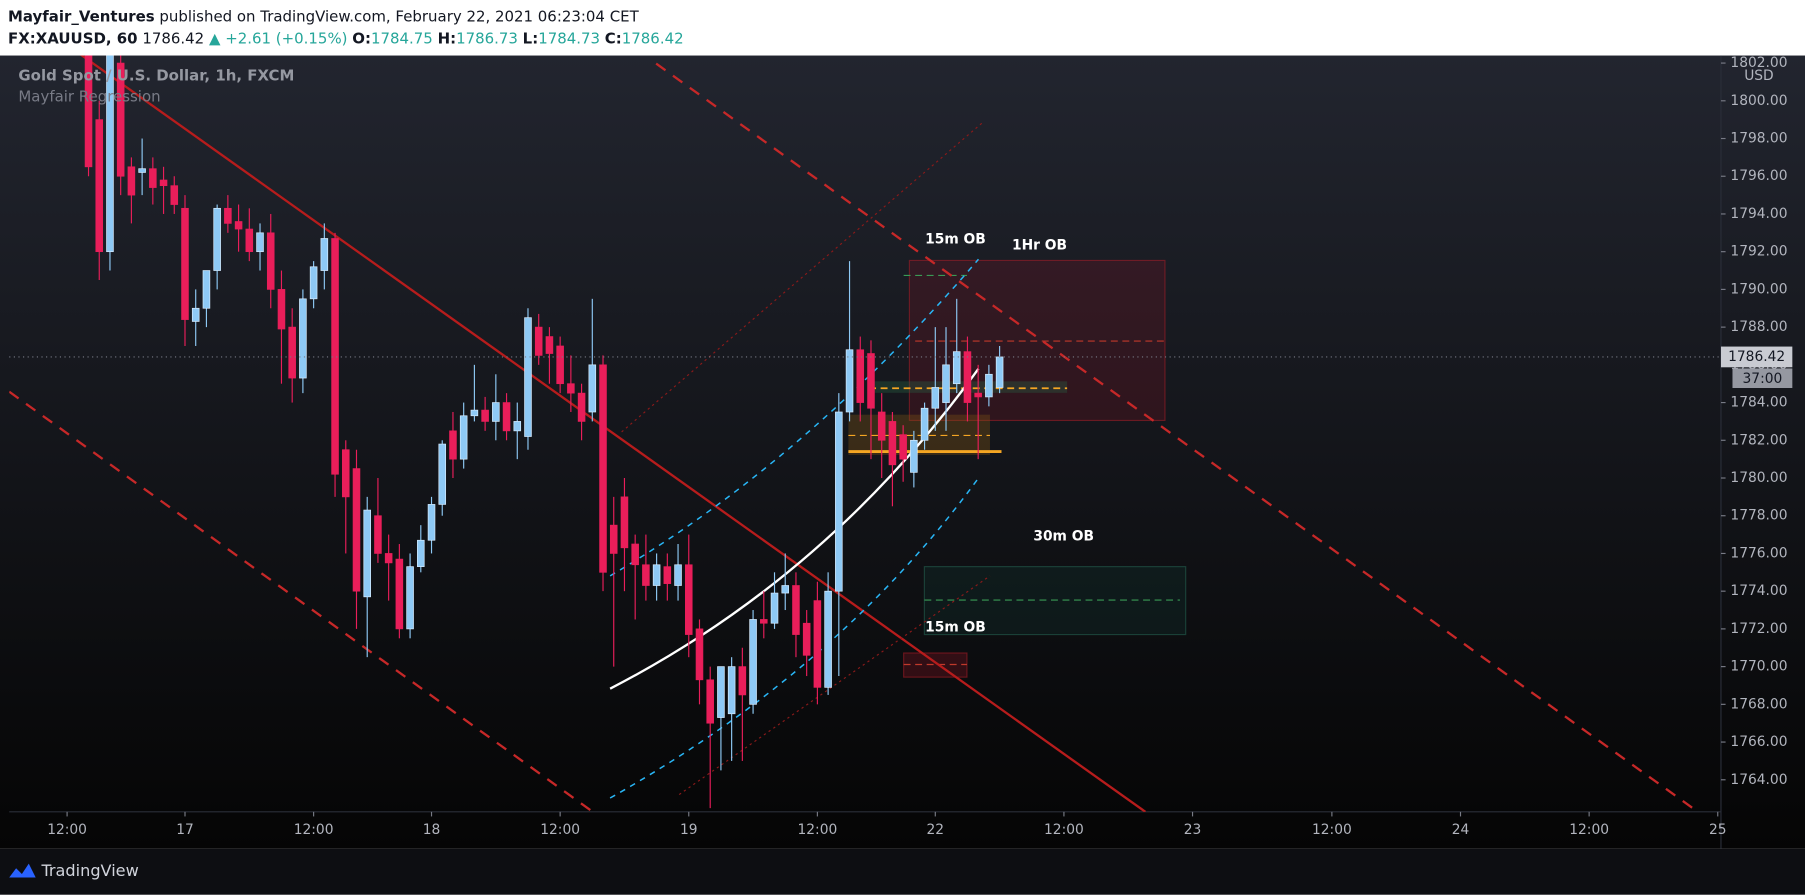 The height and width of the screenshot is (895, 1805). Describe the element at coordinates (1758, 176) in the screenshot. I see `y-tick-label: 1796.00` at that location.